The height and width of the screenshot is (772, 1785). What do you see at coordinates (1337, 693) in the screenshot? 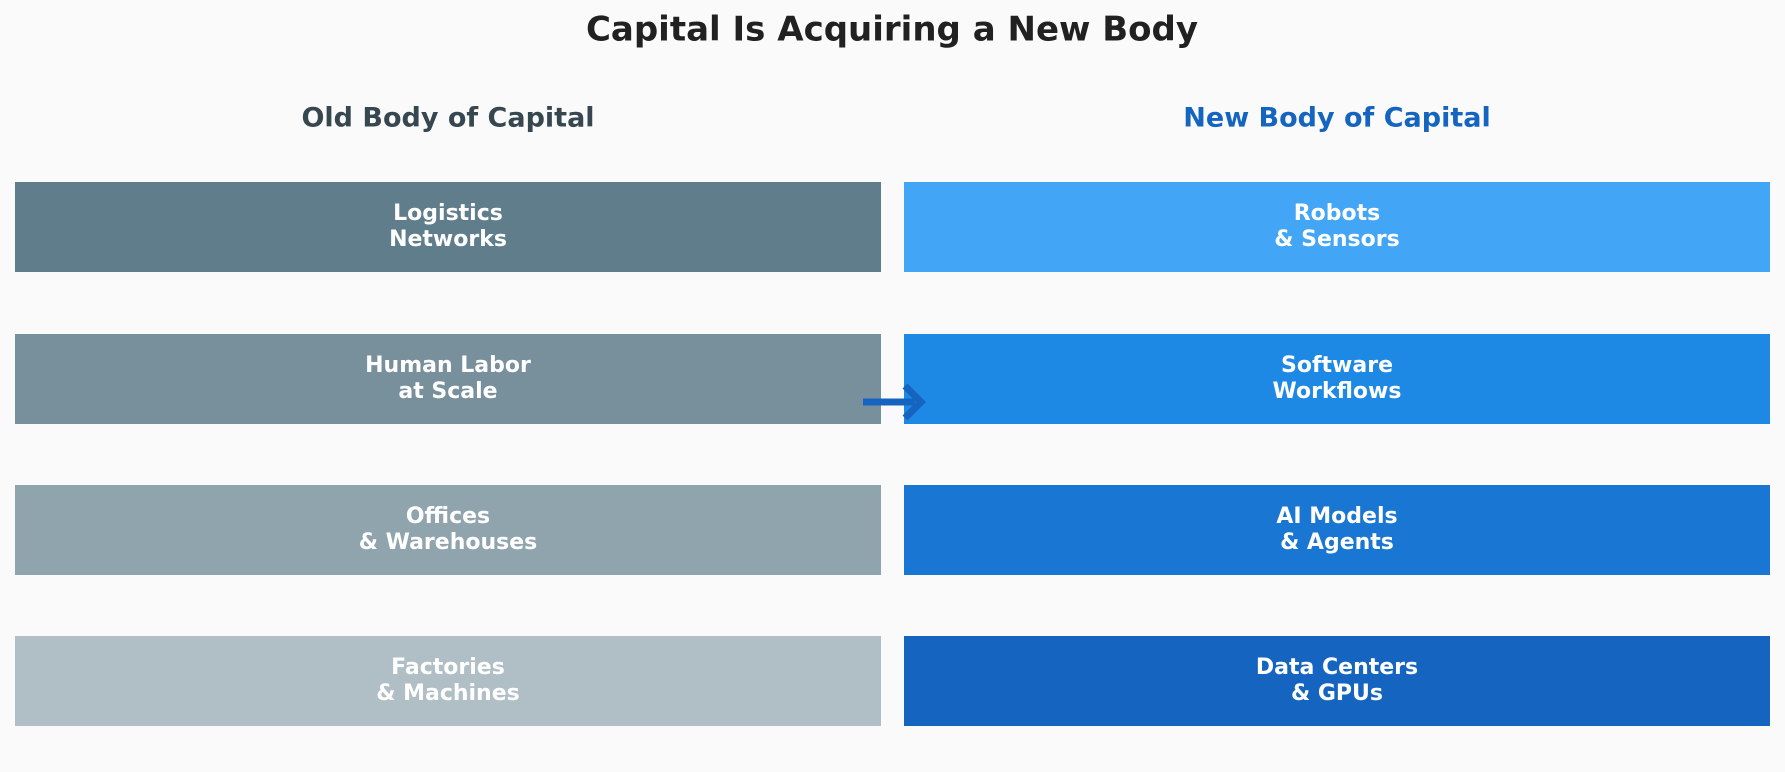
I see `new-box-label: & GPUs` at bounding box center [1337, 693].